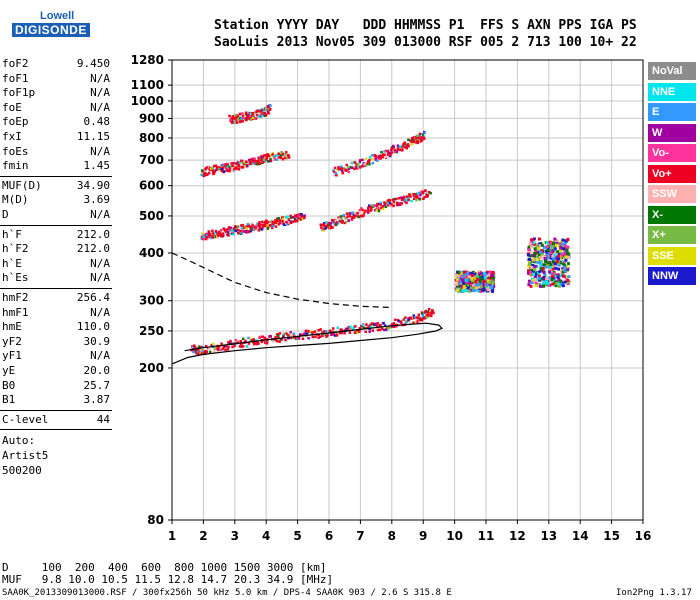  Describe the element at coordinates (56, 386) in the screenshot. I see `param-row: B0 25.7` at that location.